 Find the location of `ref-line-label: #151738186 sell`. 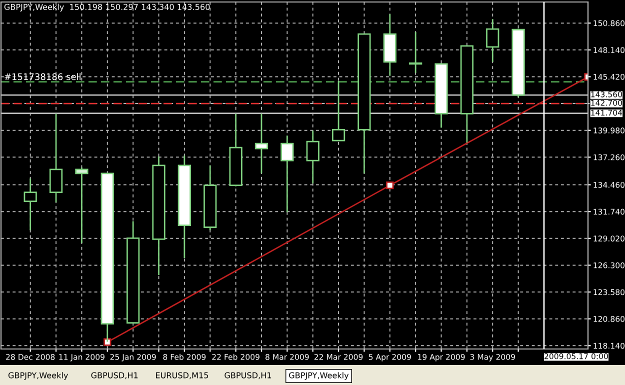

ref-line-label: #151738186 sell is located at coordinates (42, 76).